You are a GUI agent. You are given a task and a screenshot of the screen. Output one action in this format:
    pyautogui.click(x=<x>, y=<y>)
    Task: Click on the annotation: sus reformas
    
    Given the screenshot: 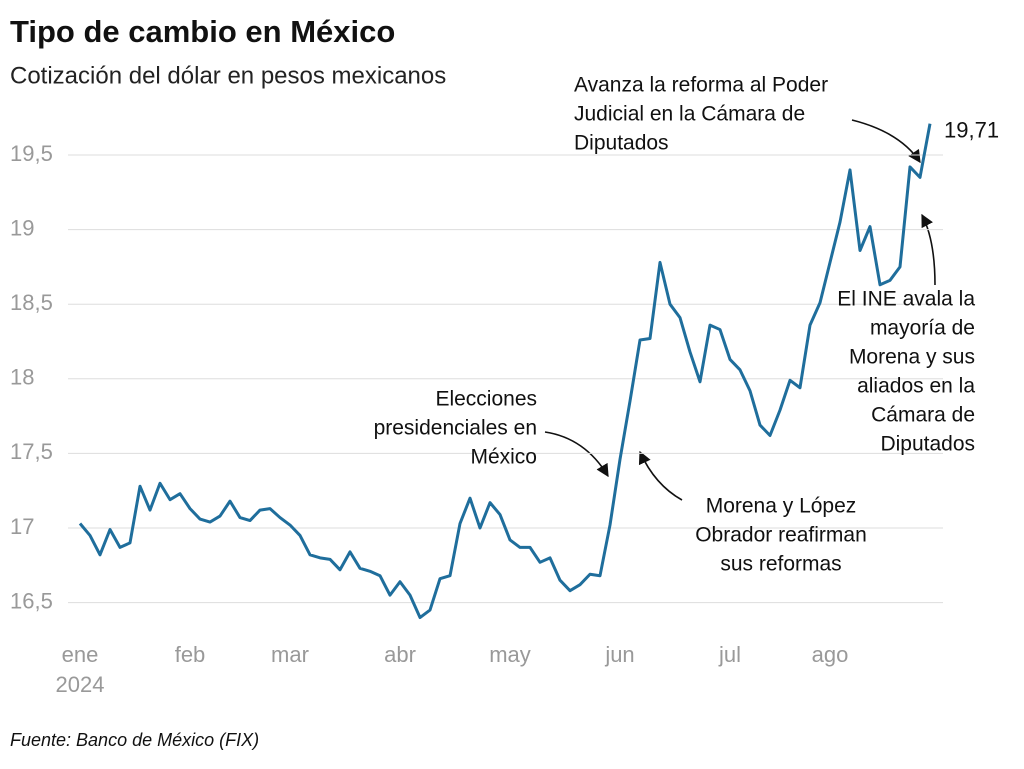 What is the action you would take?
    pyautogui.click(x=780, y=564)
    